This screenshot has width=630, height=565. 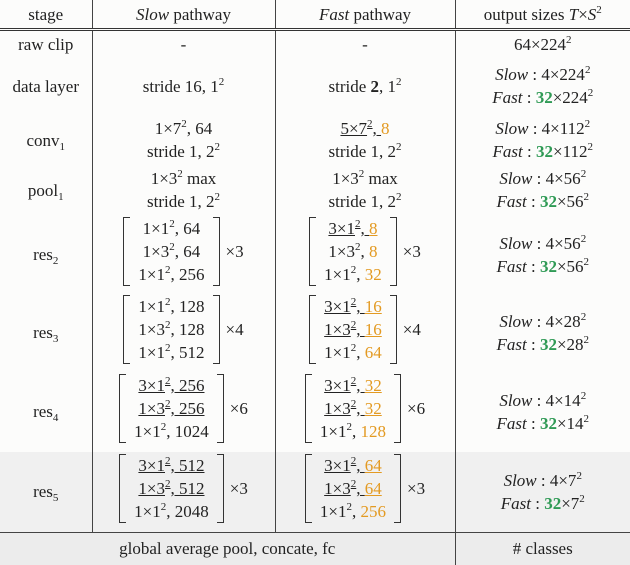 I want to click on bracket-block: 3×12, 512 1×32, 512 1×12, 2048 ×3, so click(x=183, y=489).